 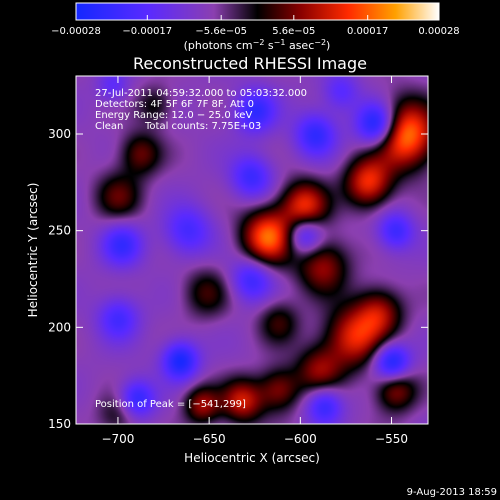 I want to click on colorbar-tick-label: −0.00028, so click(x=76, y=31).